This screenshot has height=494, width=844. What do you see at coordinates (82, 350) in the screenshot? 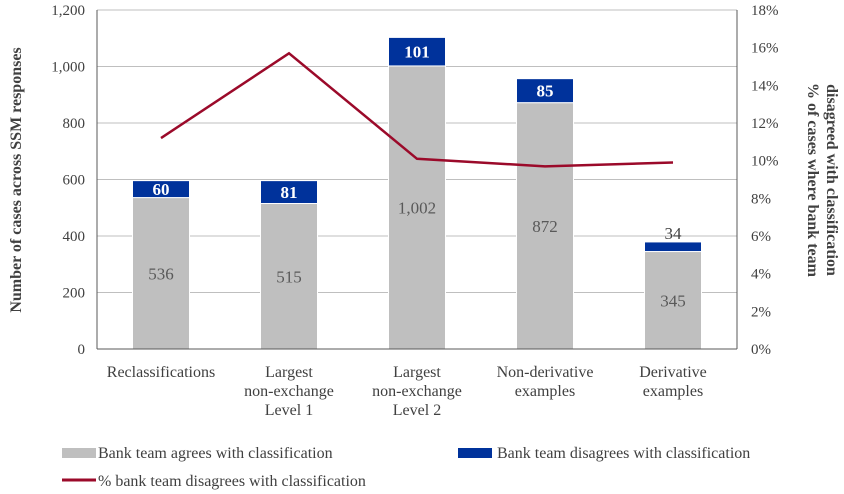
I see `y-tick-label: 0` at bounding box center [82, 350].